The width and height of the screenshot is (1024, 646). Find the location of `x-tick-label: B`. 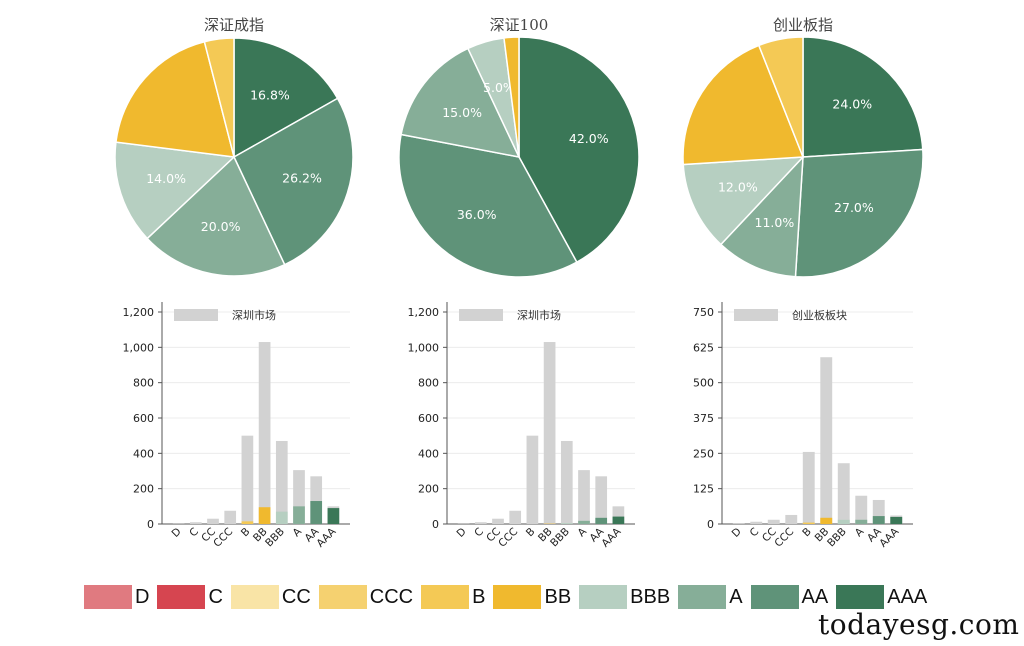

x-tick-label: B is located at coordinates (531, 533).